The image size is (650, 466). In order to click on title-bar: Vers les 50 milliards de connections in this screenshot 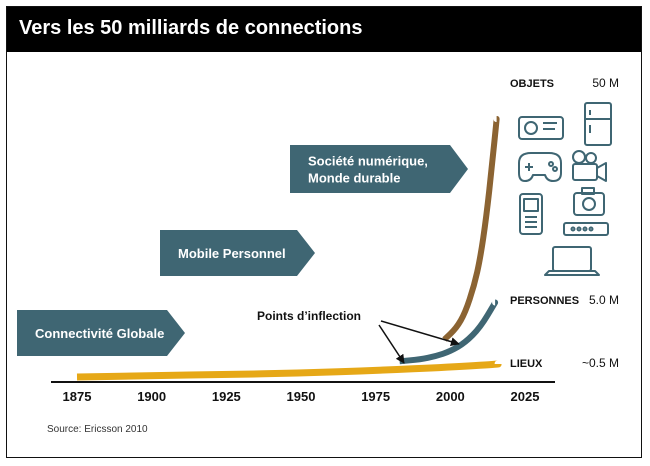, I will do `click(324, 29)`.